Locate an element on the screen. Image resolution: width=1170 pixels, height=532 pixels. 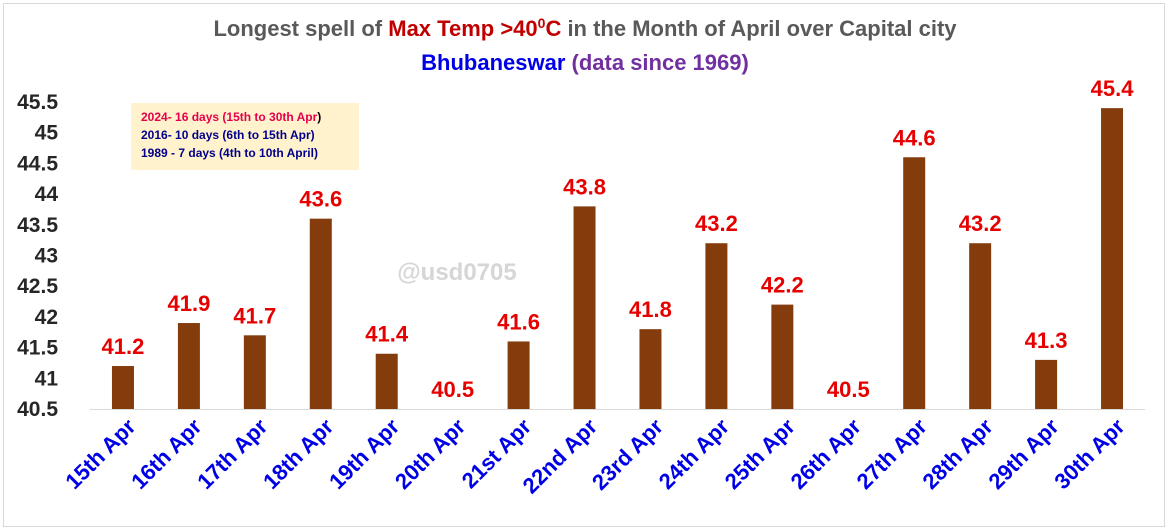
data-label: 41.7 is located at coordinates (254, 315).